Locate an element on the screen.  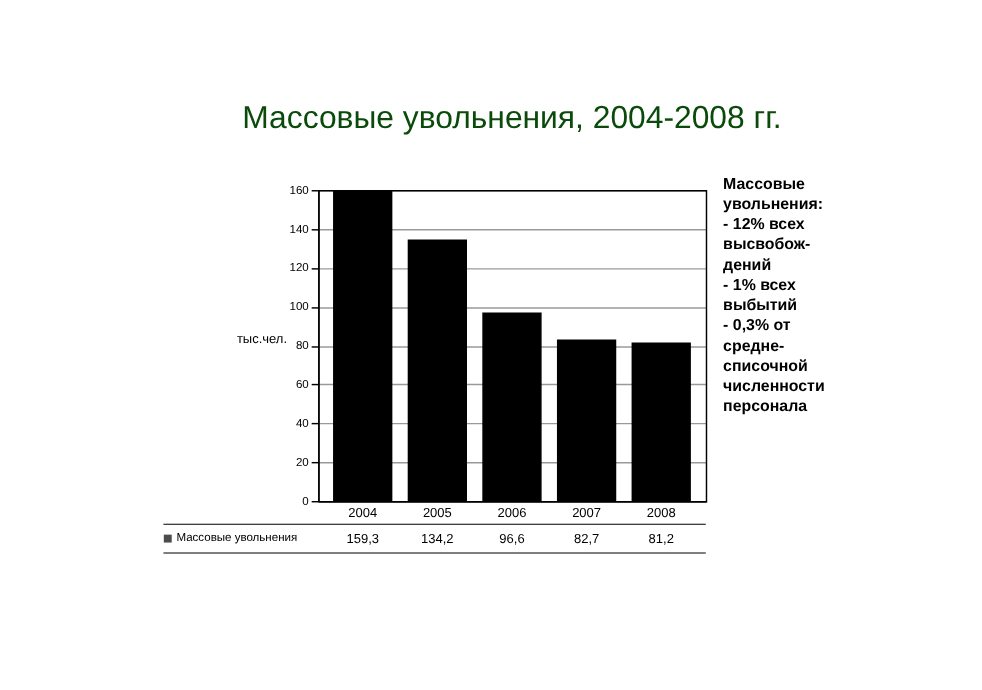
text: Массовые увольнения: - 12% всех высвобож- дений - 1% всех выбытий - 0,3% от средне- списочной численности персонала is located at coordinates (774, 295).